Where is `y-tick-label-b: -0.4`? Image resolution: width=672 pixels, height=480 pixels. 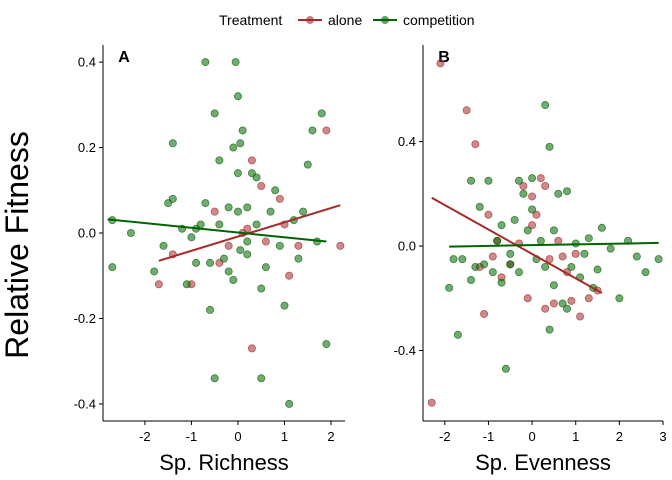
y-tick-label-b: -0.4 is located at coordinates (405, 350).